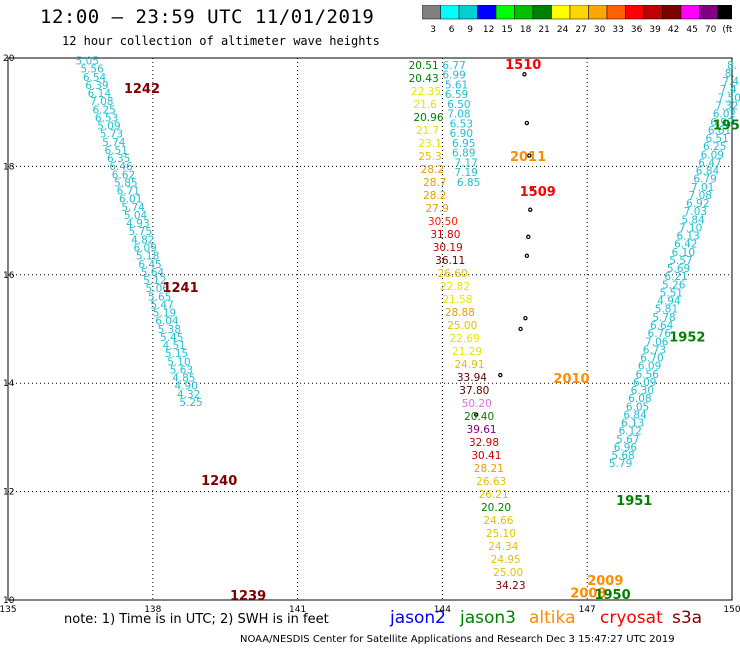 Image resolution: width=740 pixels, height=650 pixels. Describe the element at coordinates (136, 216) in the screenshot. I see `wave-height-value: 5.04` at that location.